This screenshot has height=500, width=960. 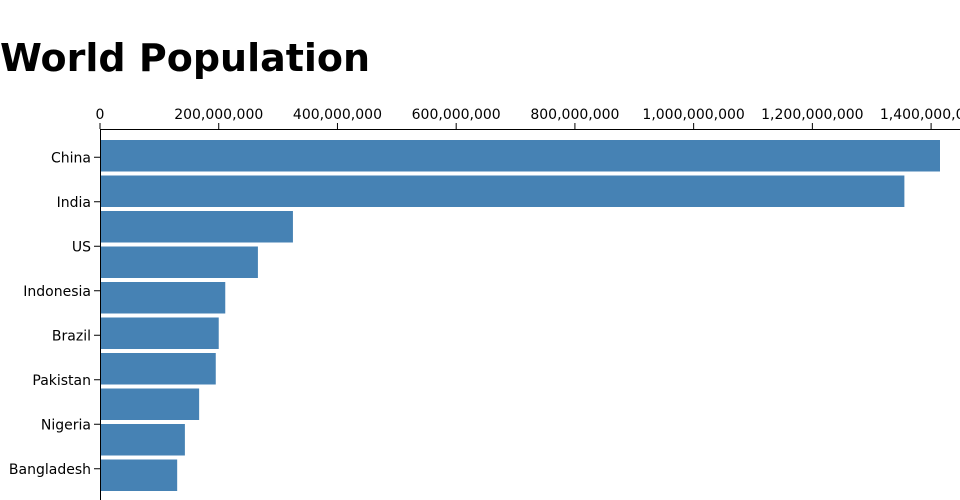 What do you see at coordinates (100, 115) in the screenshot?
I see `x-tick-label: 0` at bounding box center [100, 115].